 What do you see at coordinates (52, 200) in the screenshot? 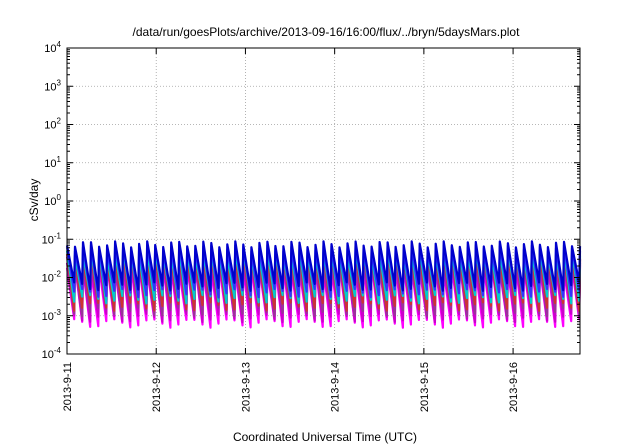
I see `y-tick-label: 10⁰` at bounding box center [52, 200].